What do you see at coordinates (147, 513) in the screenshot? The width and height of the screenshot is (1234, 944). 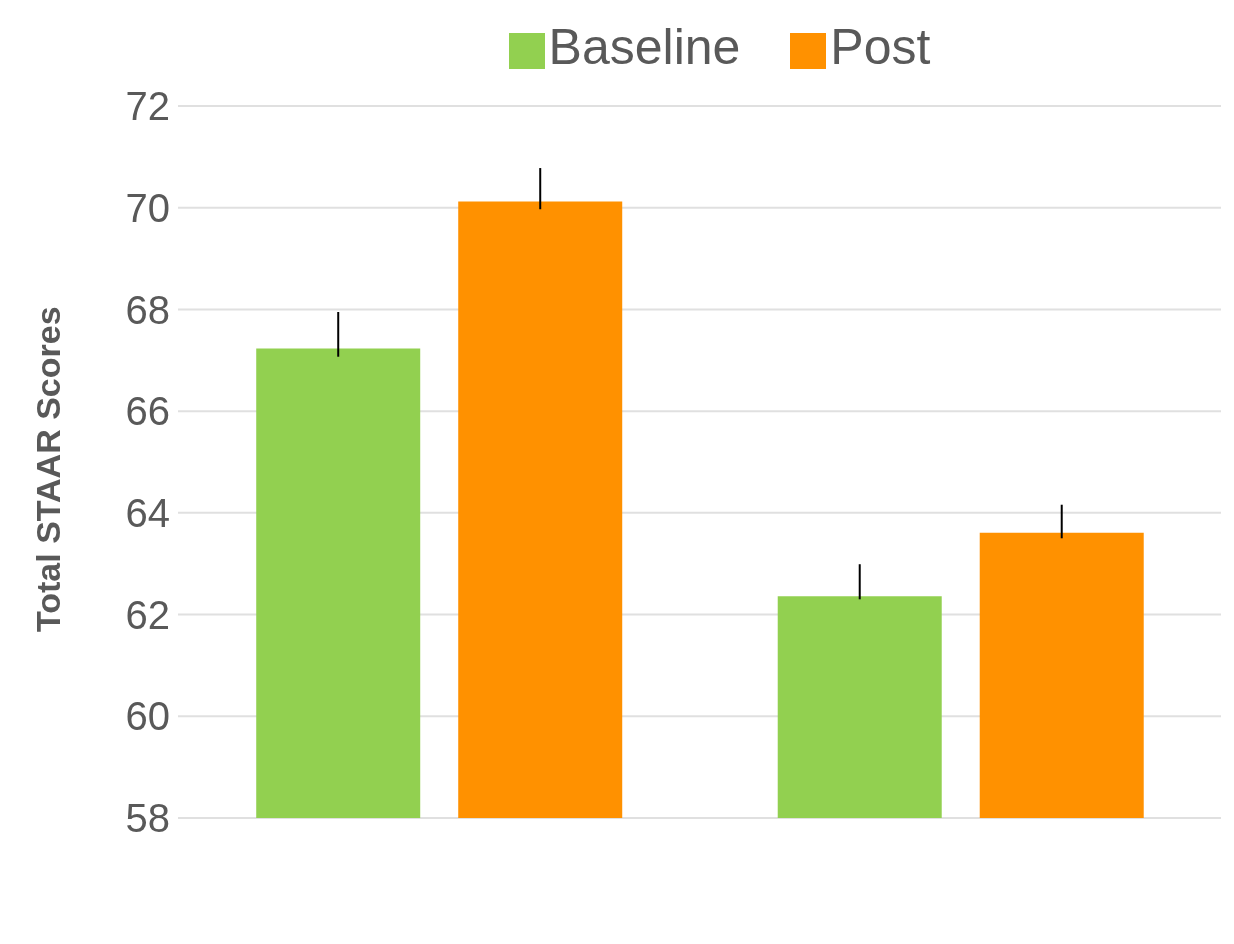 I see `y-tick-label: 64` at bounding box center [147, 513].